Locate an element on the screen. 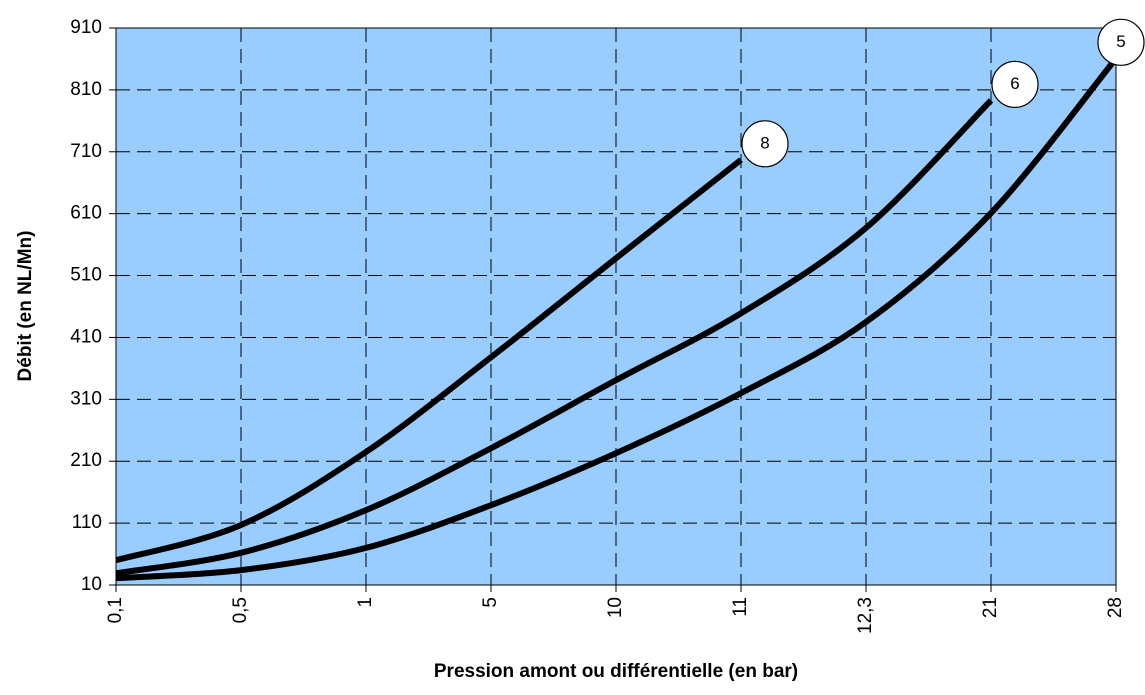 The image size is (1145, 695). x-tick-label: 10 is located at coordinates (615, 607).